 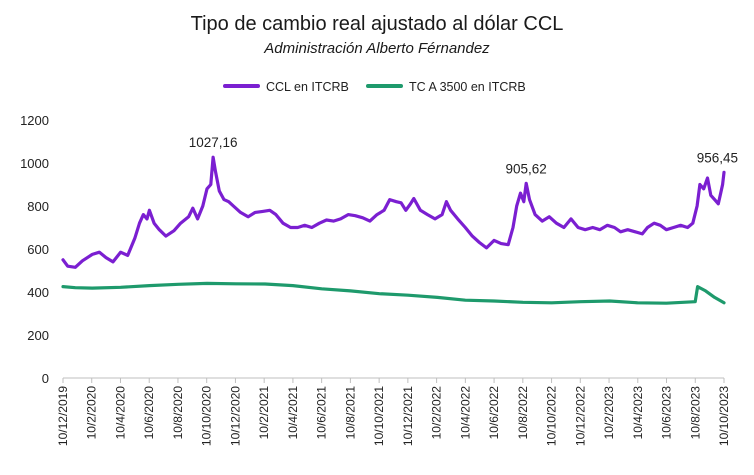 What do you see at coordinates (178, 413) in the screenshot?
I see `x-tick-label: 10/8/2020` at bounding box center [178, 413].